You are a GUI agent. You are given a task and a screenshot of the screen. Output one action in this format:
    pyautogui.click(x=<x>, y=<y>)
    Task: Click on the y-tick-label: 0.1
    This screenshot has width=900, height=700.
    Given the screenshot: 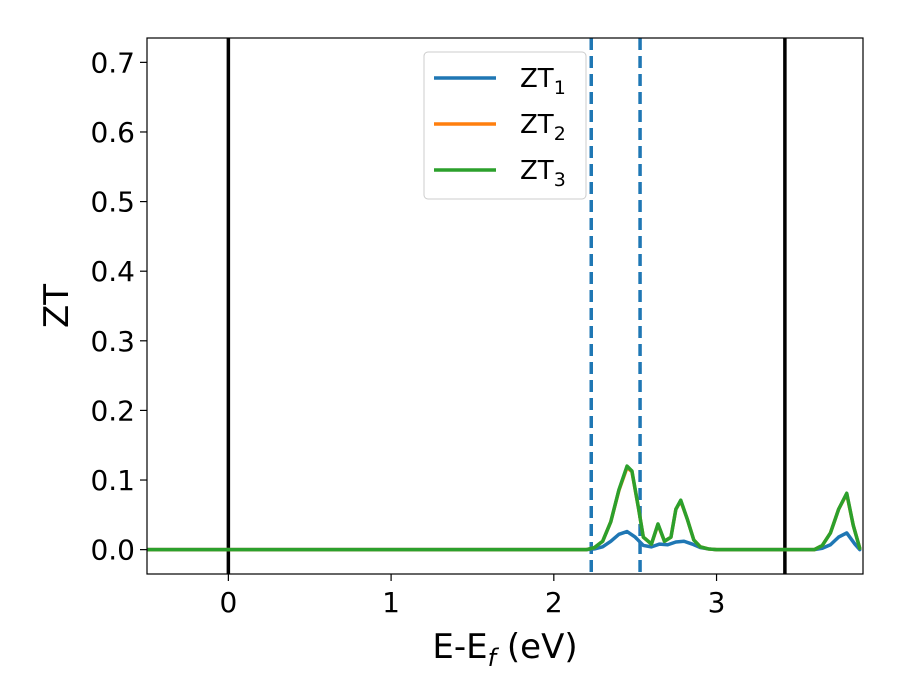 What is the action you would take?
    pyautogui.click(x=112, y=480)
    